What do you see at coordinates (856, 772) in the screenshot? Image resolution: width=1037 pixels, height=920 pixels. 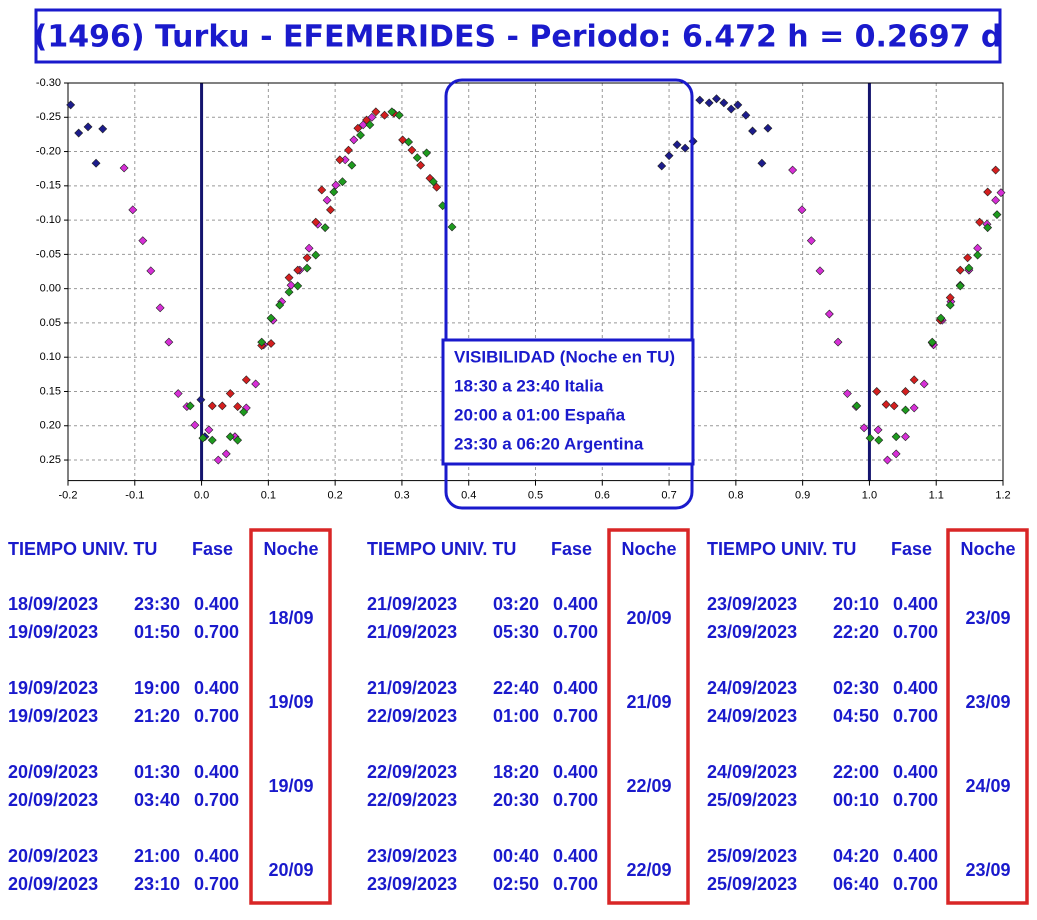 I see `time: 22:00` at bounding box center [856, 772].